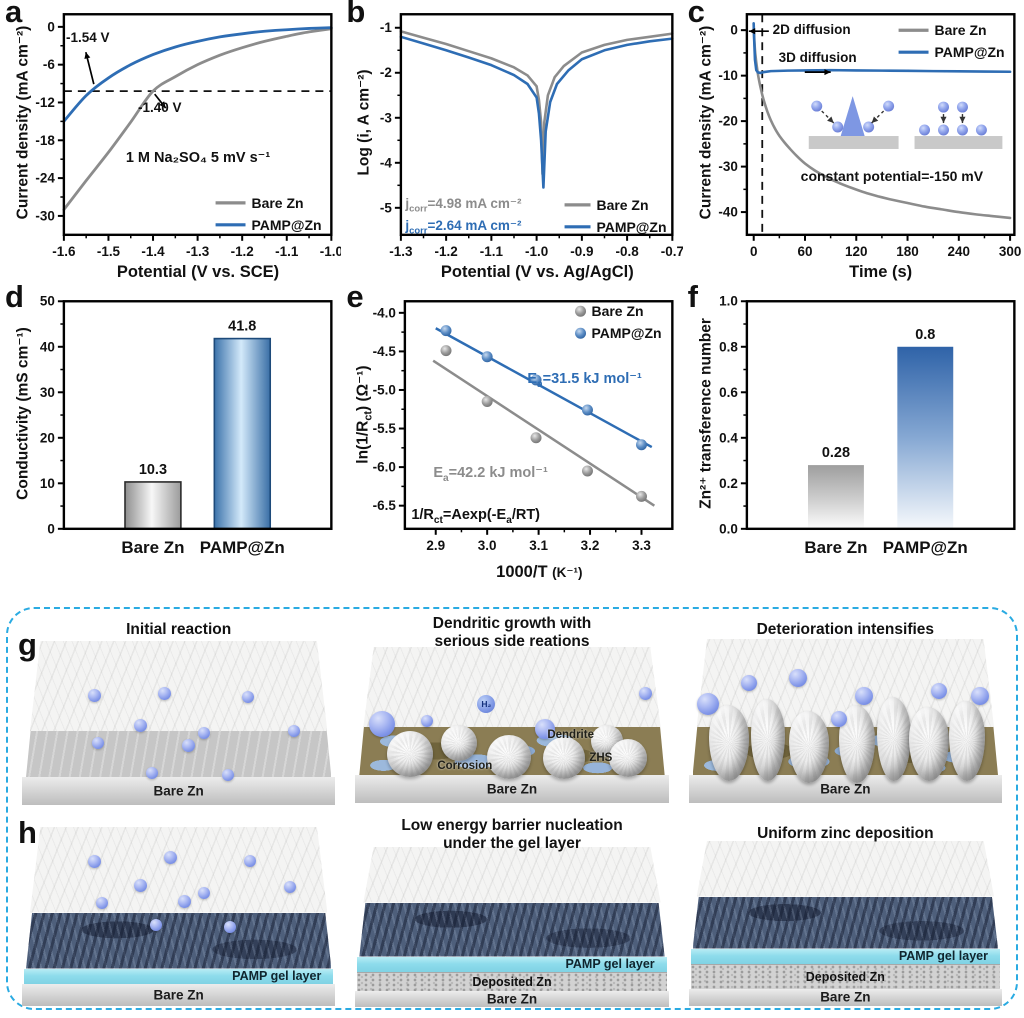  Describe the element at coordinates (728, 392) in the screenshot. I see `svg-text: 0.6` at that location.